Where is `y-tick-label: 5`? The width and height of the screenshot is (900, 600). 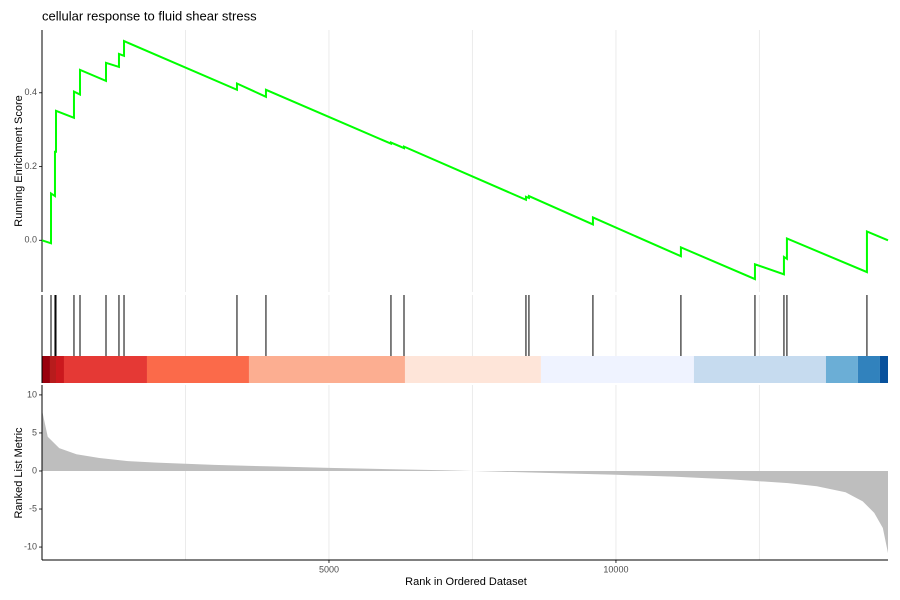 y-tick-label: 5 is located at coordinates (34, 432).